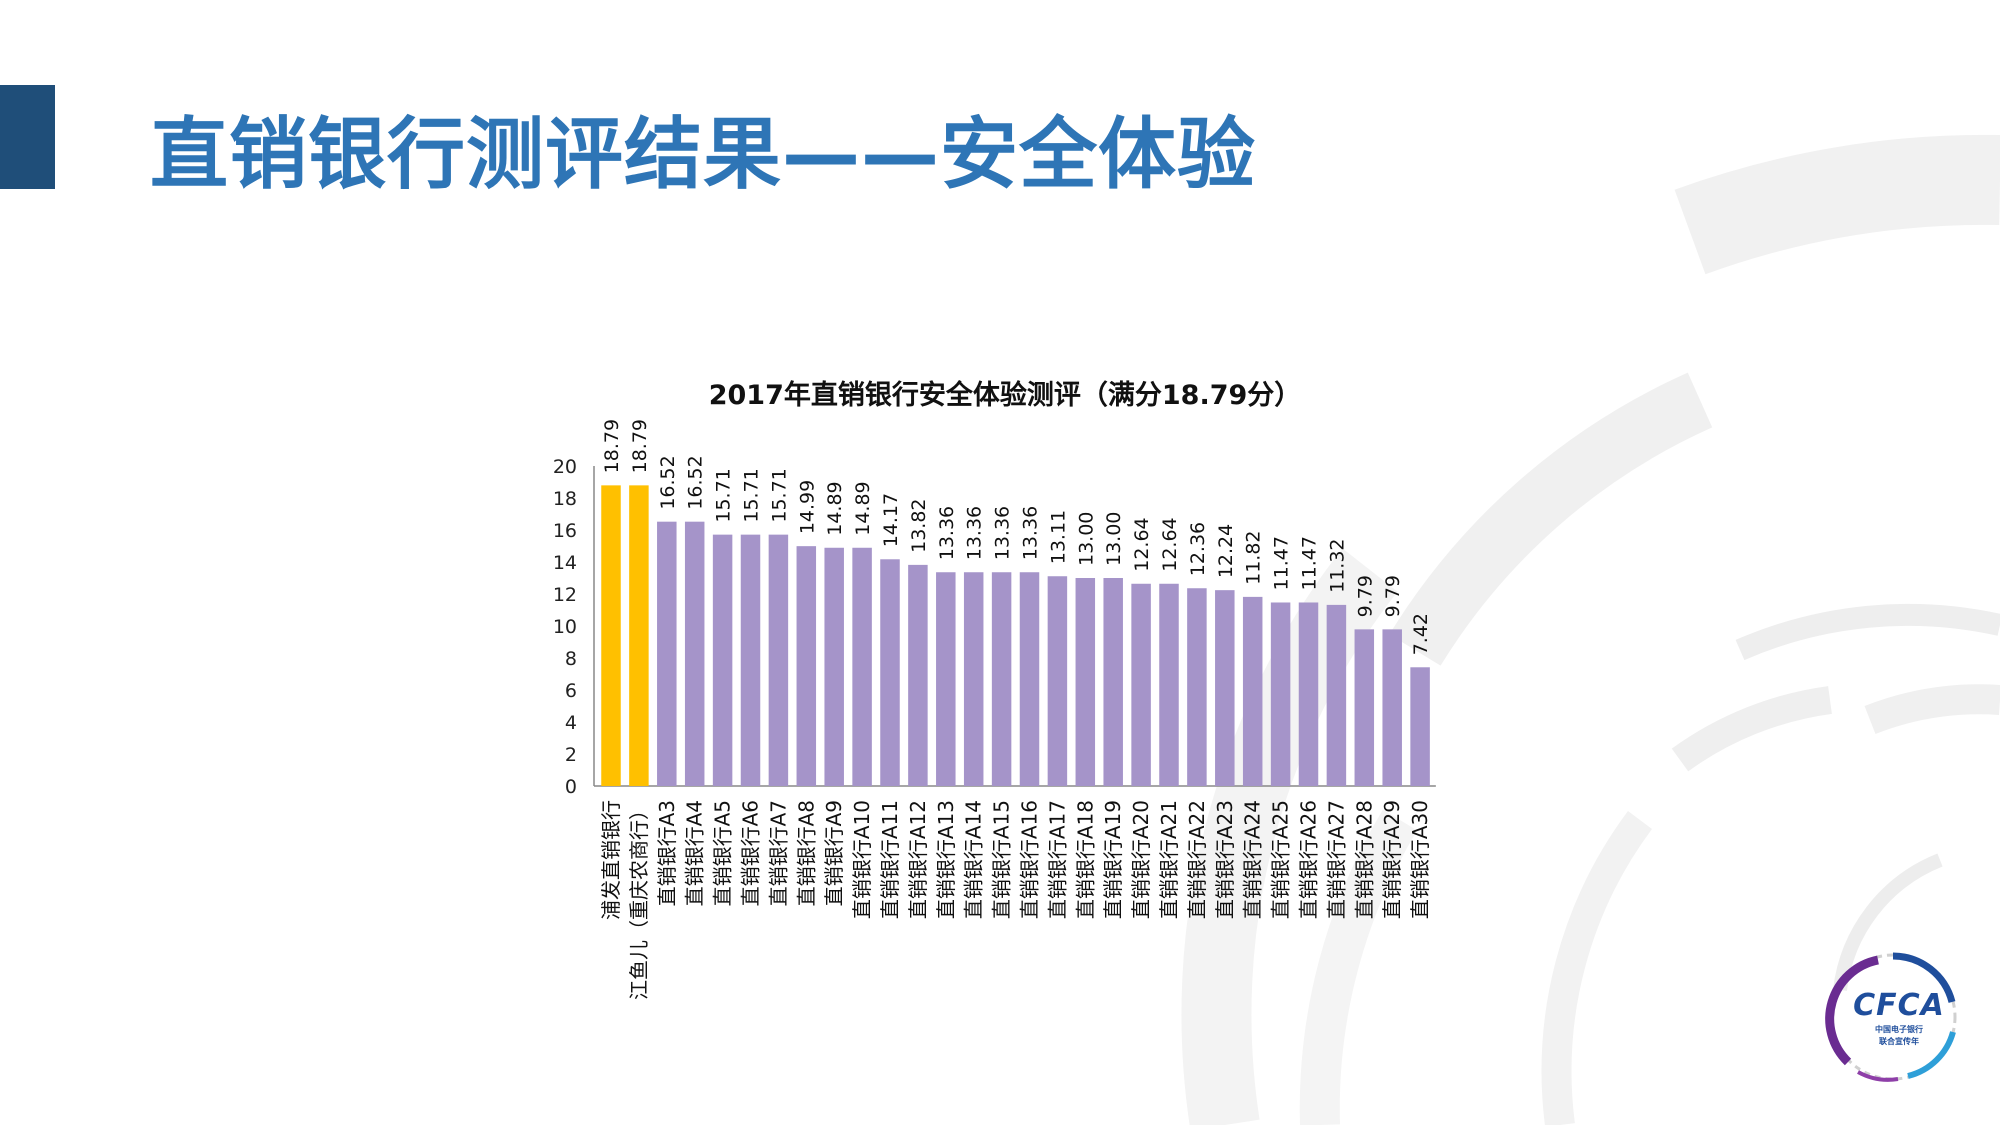 The height and width of the screenshot is (1125, 2000). I want to click on y-tick-label: 6, so click(571, 691).